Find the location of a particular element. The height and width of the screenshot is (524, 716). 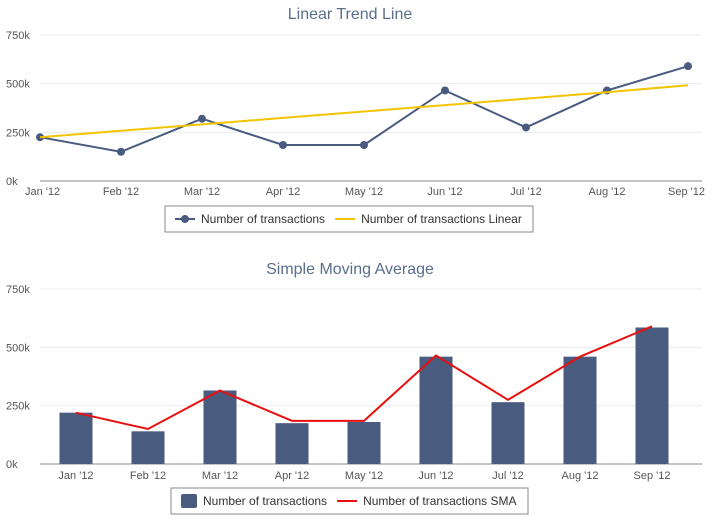

legend-swatch-icon is located at coordinates (189, 501).